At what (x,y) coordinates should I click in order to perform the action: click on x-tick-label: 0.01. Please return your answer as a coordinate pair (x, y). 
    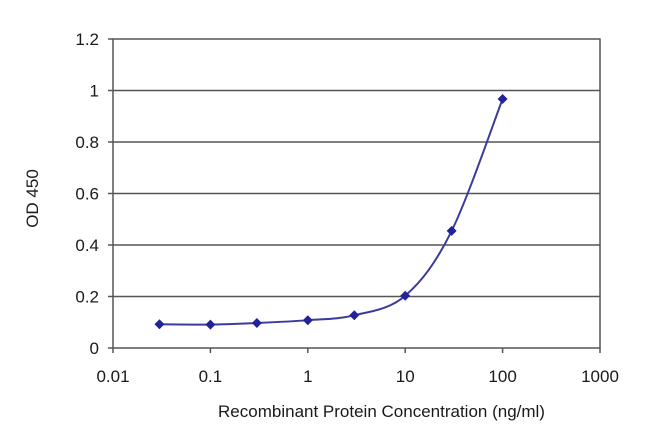
    Looking at the image, I should click on (112, 376).